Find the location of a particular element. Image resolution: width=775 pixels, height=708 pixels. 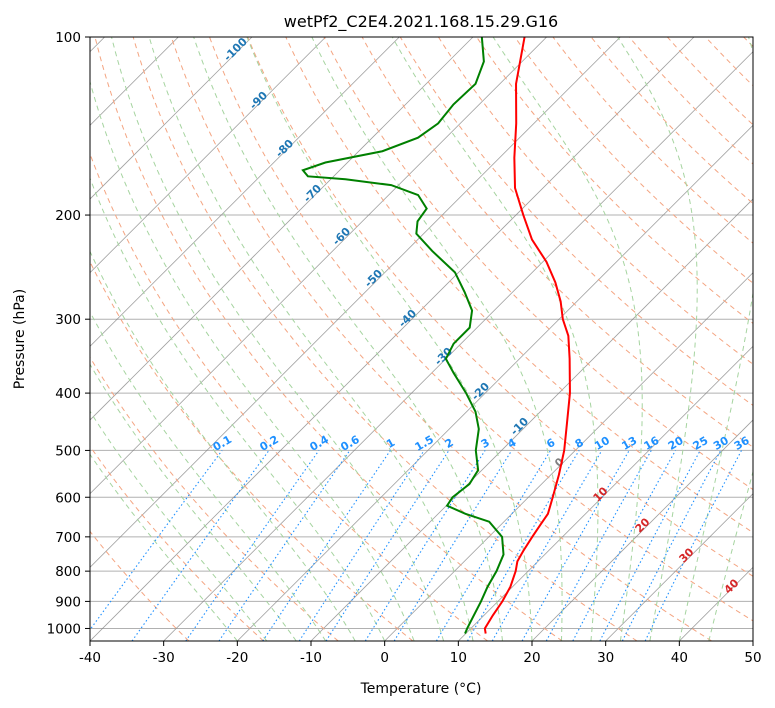

x-tick-label: 30 is located at coordinates (605, 658).